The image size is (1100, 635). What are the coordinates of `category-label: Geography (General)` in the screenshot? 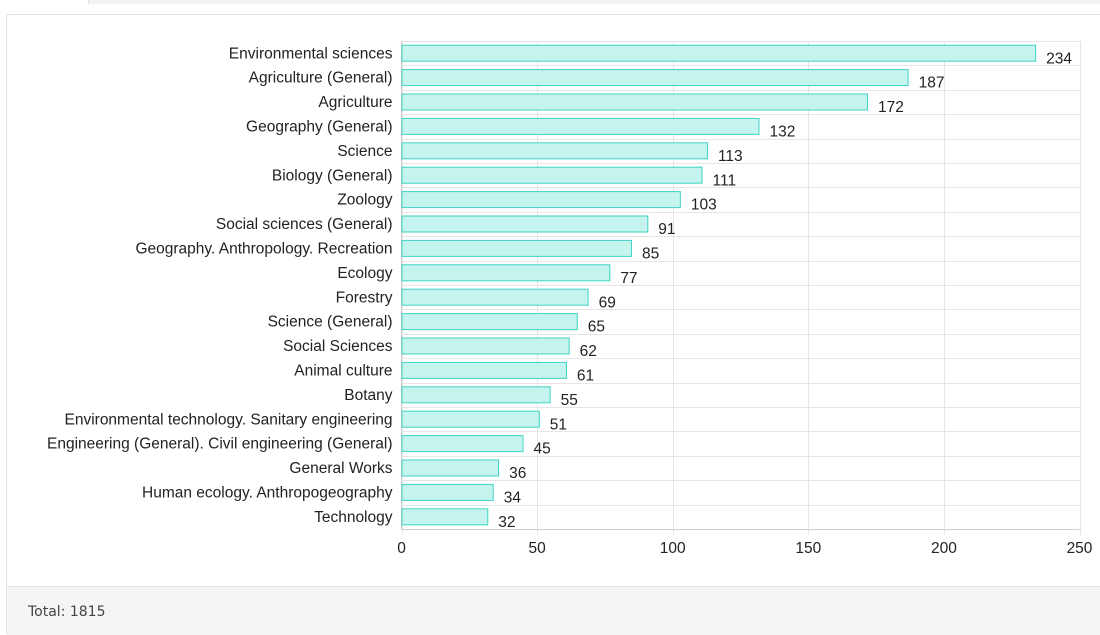 It's located at (319, 126).